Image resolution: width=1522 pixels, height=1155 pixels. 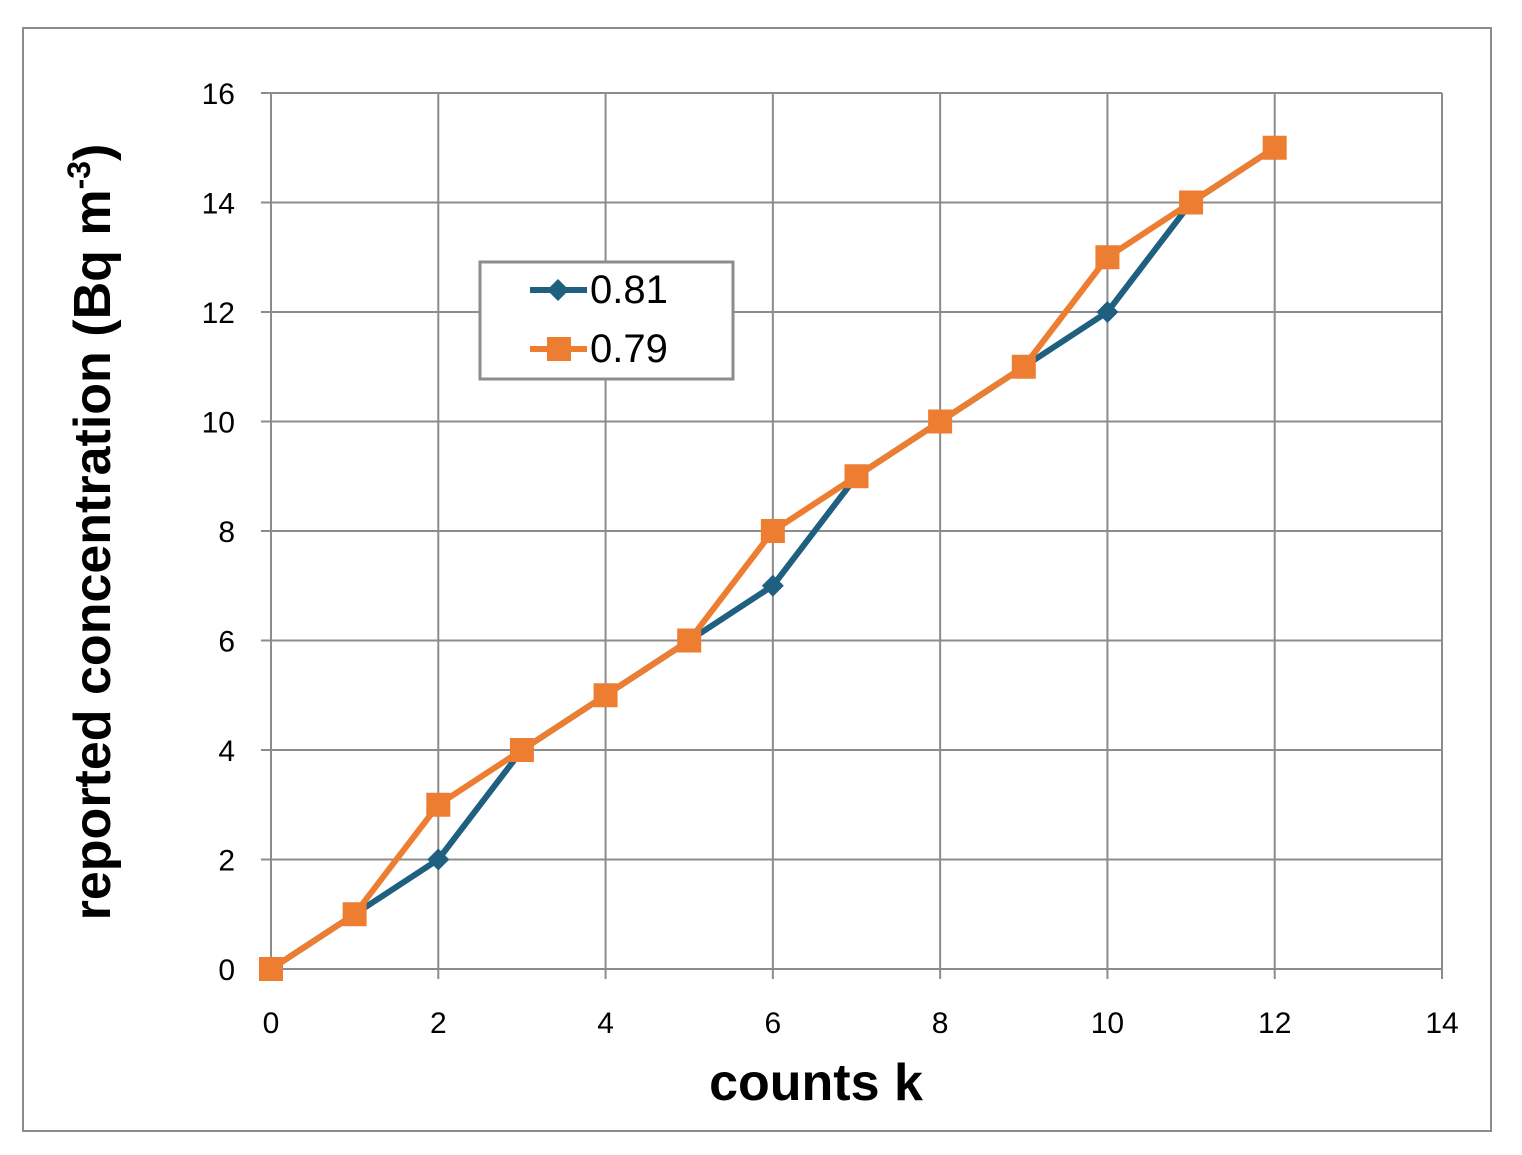 What do you see at coordinates (226, 751) in the screenshot?
I see `y-tick-label: 4` at bounding box center [226, 751].